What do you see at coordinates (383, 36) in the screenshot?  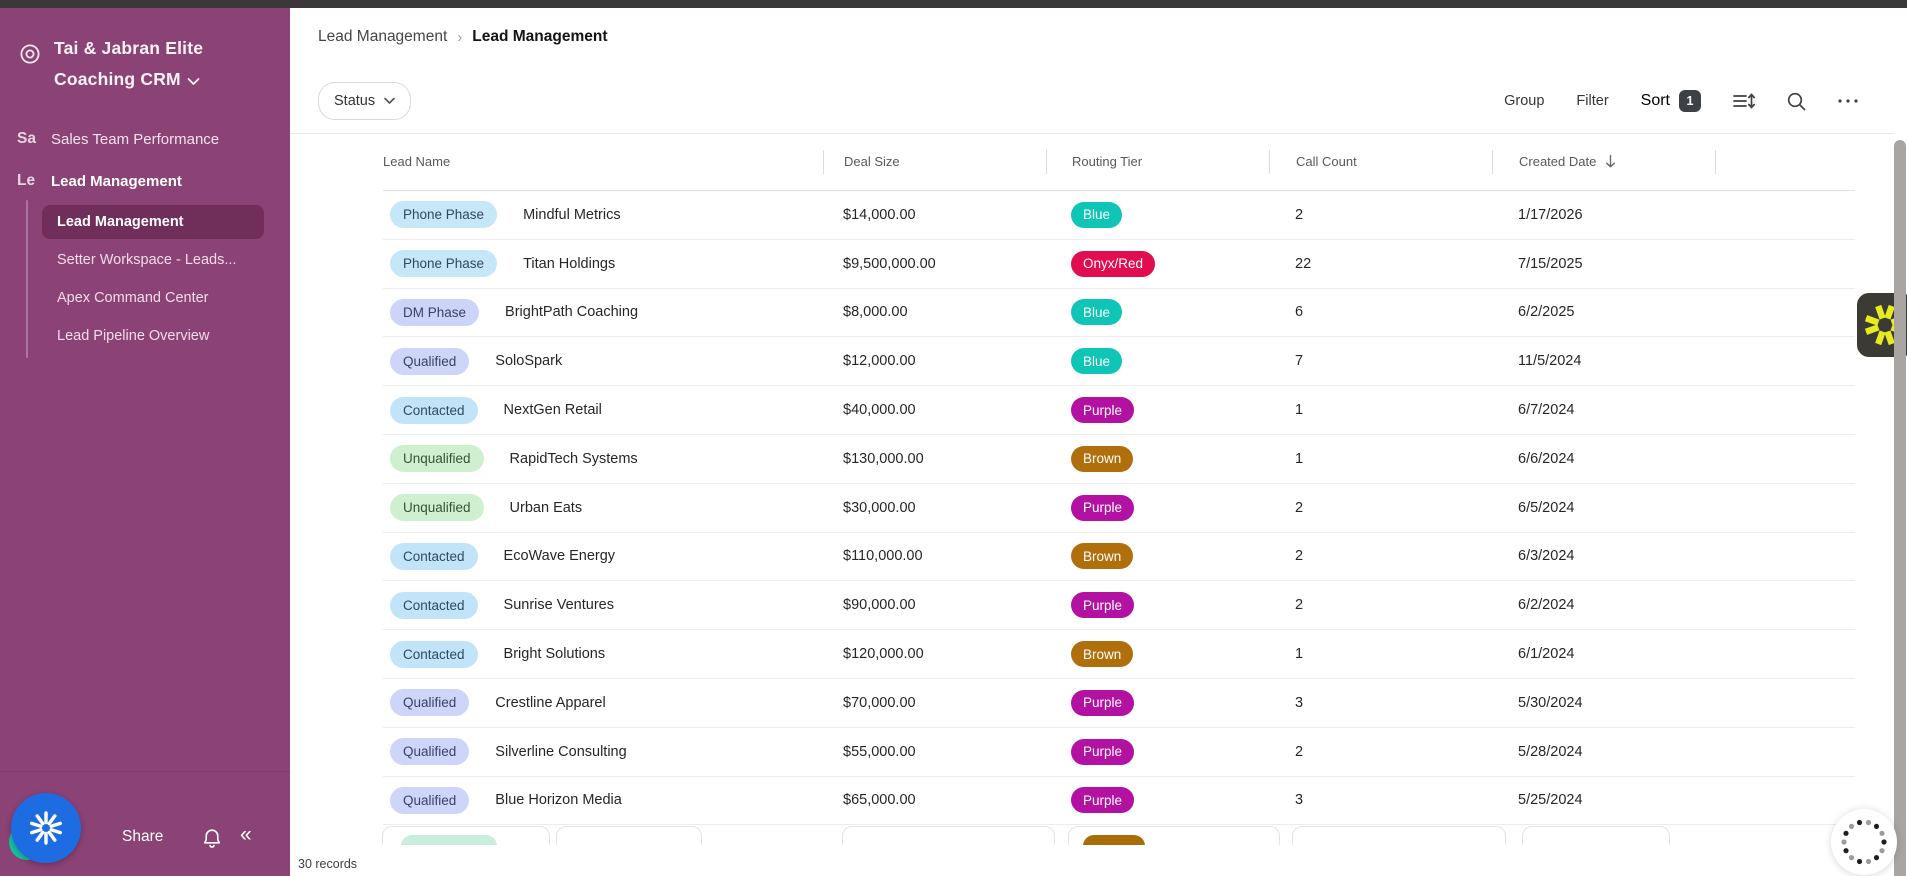 I see `breadcrumb-parent: Lead Management` at bounding box center [383, 36].